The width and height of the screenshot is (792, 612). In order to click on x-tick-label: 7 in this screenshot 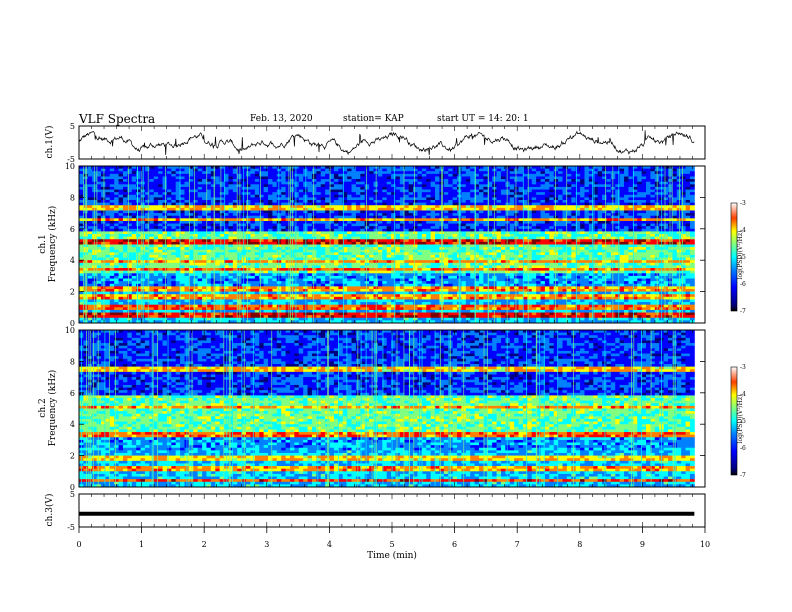, I will do `click(517, 544)`.